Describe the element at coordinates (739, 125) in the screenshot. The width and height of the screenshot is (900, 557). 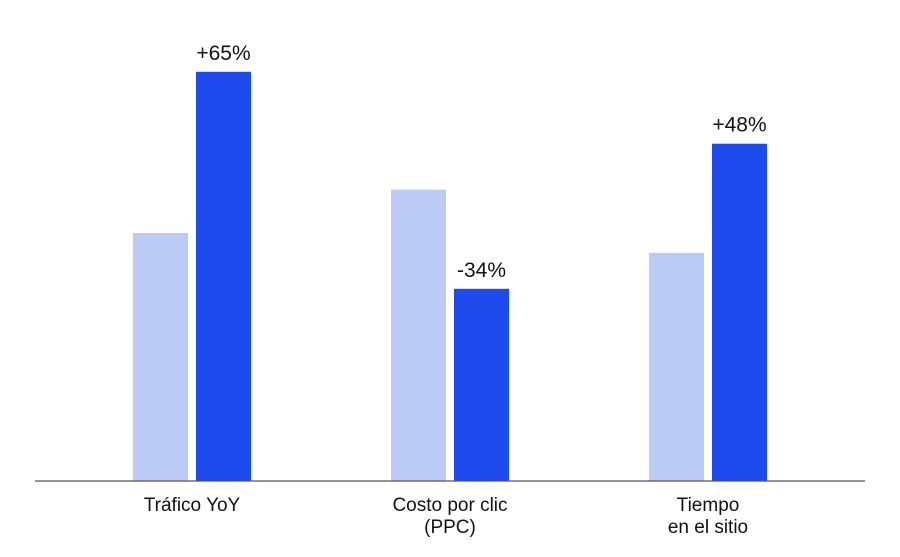
I see `data-label-2: +48%` at that location.